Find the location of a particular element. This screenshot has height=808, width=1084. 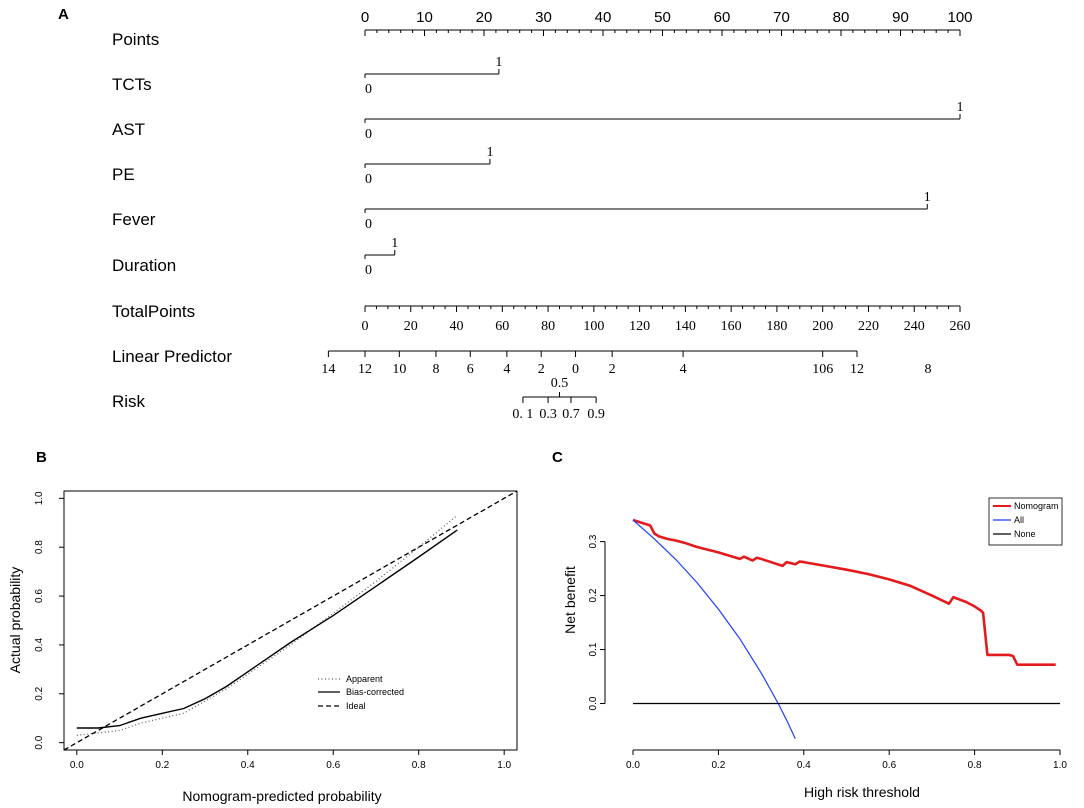

total-points-tick-label: 80 is located at coordinates (548, 326).